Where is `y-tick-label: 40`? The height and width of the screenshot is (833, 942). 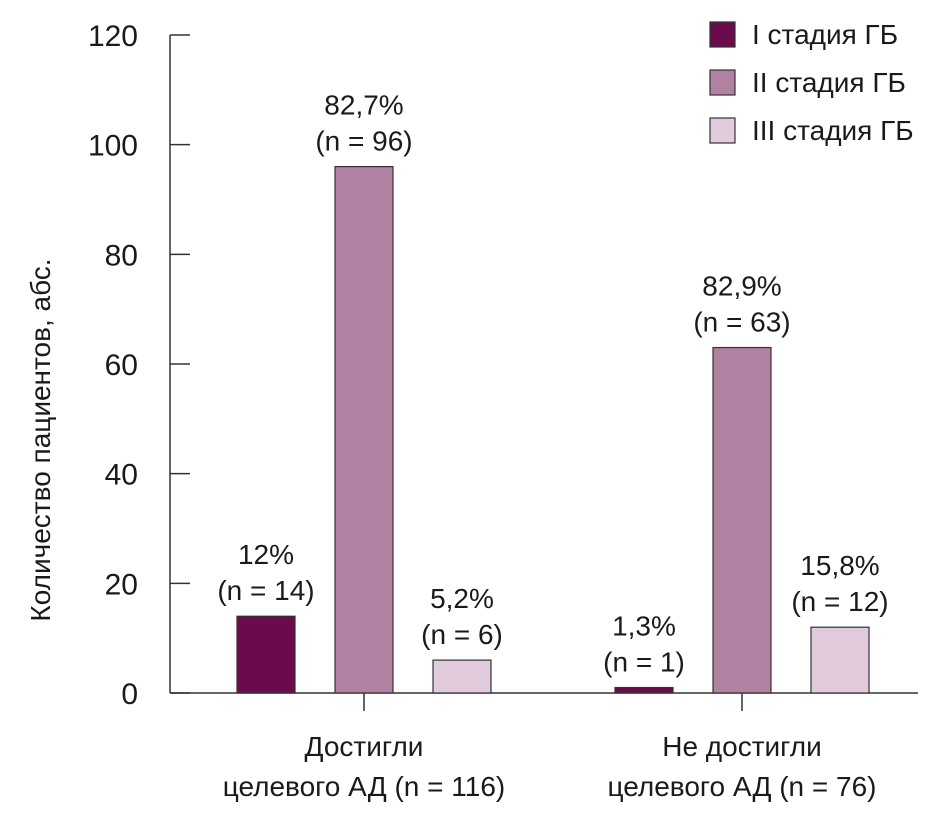
y-tick-label: 40 is located at coordinates (121, 475).